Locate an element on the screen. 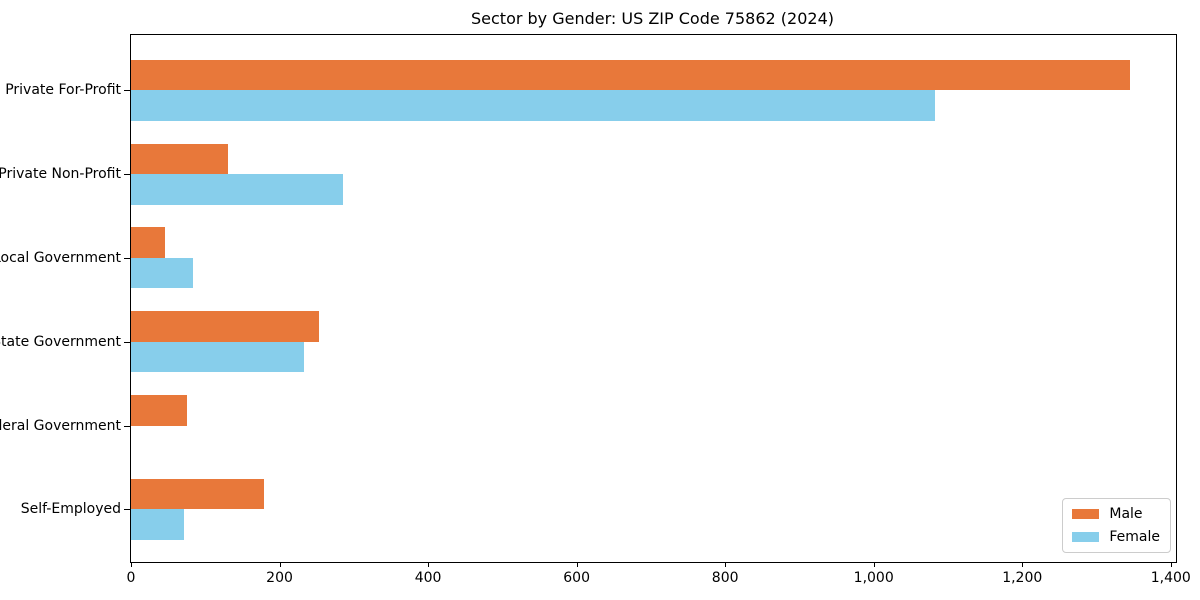 The height and width of the screenshot is (600, 1200). bar-female-private-for-profit is located at coordinates (533, 105).